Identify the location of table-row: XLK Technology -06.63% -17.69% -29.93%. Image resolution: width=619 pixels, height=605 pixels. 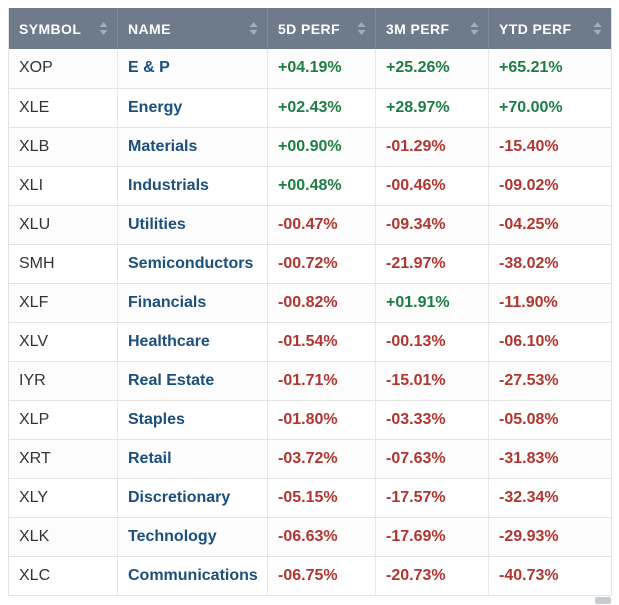
(310, 537).